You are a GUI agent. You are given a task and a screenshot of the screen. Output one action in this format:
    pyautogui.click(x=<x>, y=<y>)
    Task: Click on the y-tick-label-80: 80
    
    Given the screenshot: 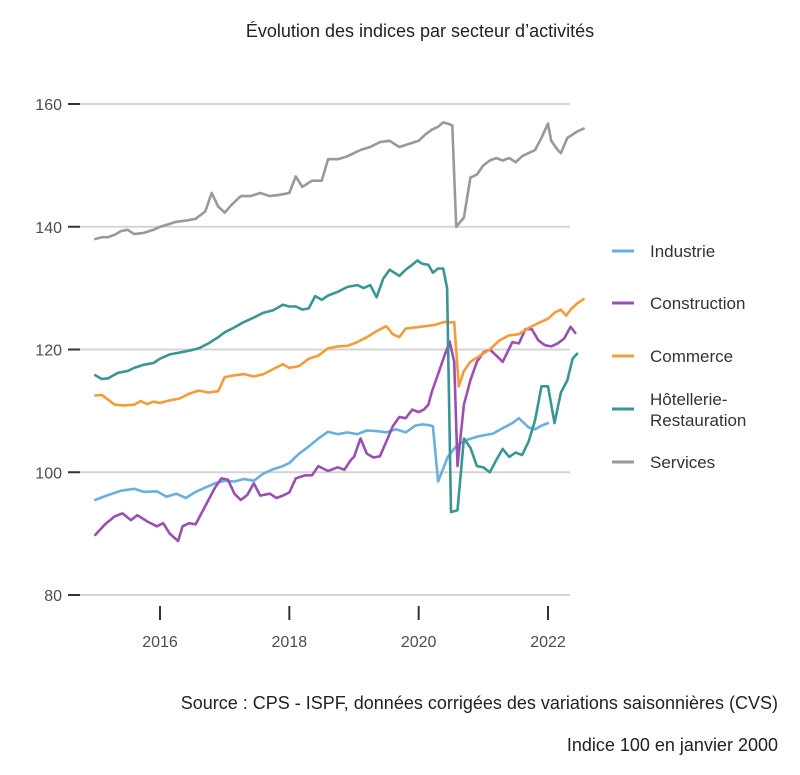 What is the action you would take?
    pyautogui.click(x=53, y=596)
    